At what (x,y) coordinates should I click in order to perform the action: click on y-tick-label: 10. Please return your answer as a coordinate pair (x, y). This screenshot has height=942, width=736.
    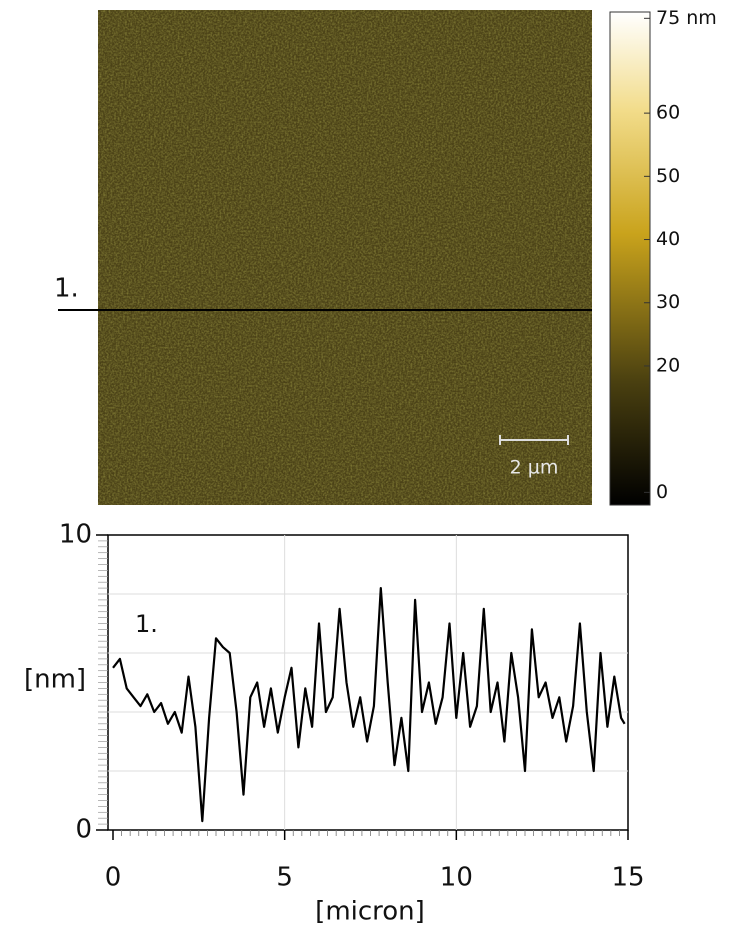
    Looking at the image, I should click on (75, 535).